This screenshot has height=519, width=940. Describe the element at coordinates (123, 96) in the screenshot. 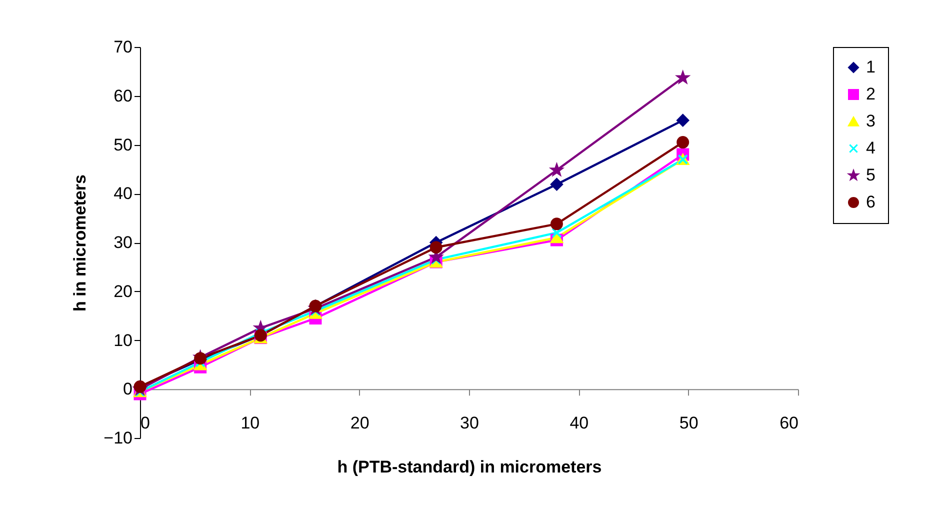

I see `y-tick-label: 60` at that location.